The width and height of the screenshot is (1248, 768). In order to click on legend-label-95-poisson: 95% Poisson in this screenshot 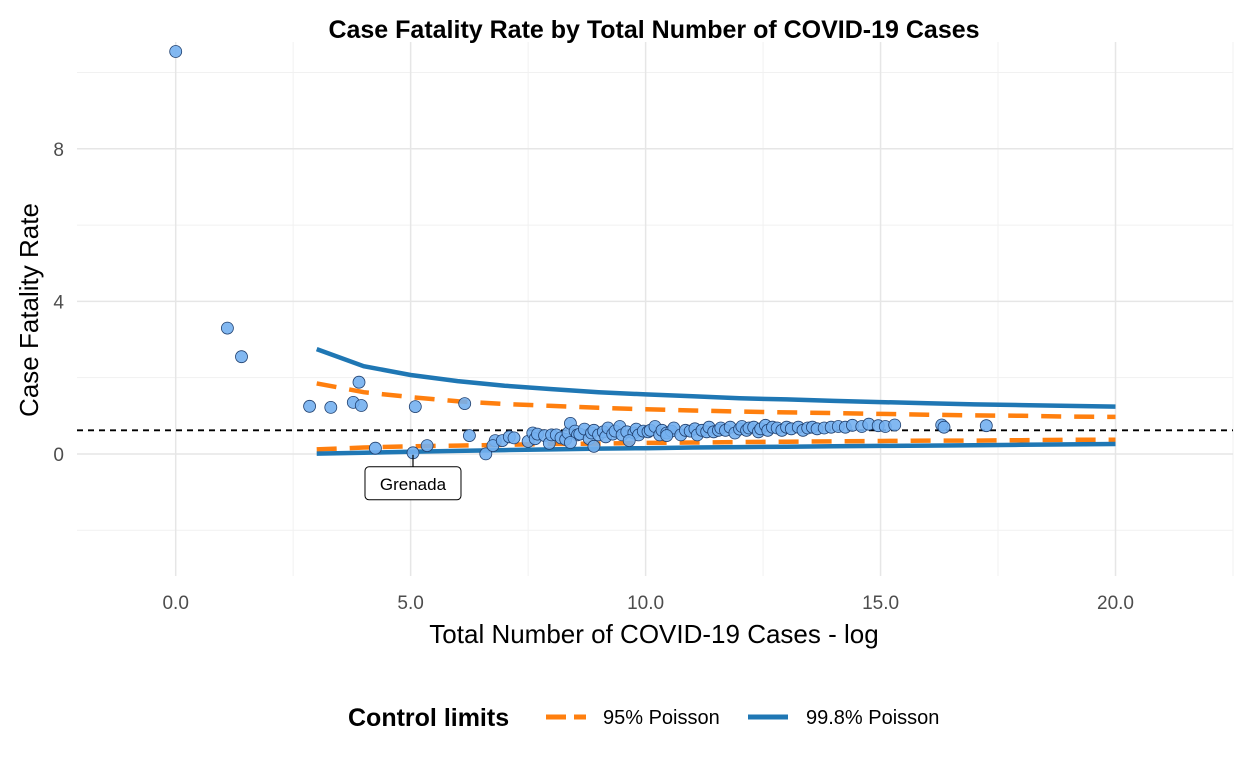, I will do `click(661, 718)`.